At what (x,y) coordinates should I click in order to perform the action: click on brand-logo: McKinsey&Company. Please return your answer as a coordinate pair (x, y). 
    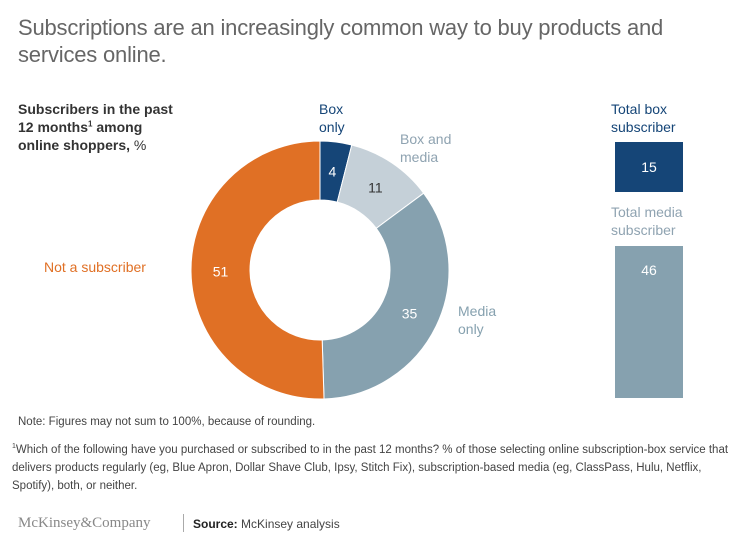
    Looking at the image, I should click on (84, 523).